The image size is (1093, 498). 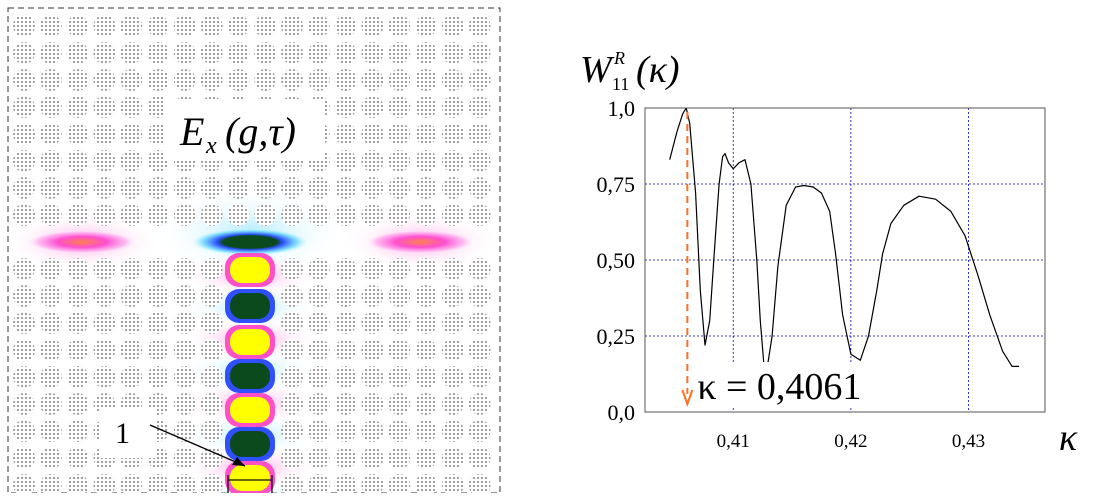 What do you see at coordinates (1068, 438) in the screenshot?
I see `x-axis-label: κ` at bounding box center [1068, 438].